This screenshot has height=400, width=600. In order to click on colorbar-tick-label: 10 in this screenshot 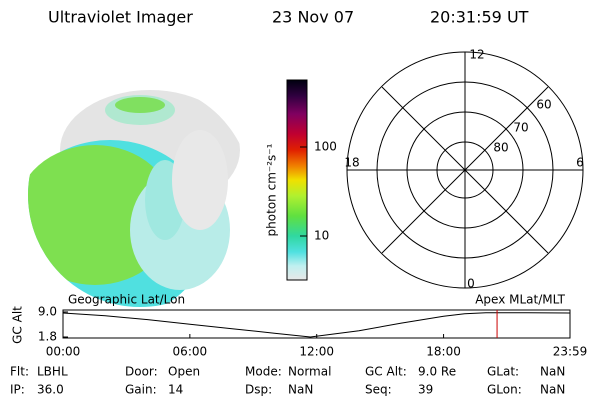, I will do `click(321, 236)`.